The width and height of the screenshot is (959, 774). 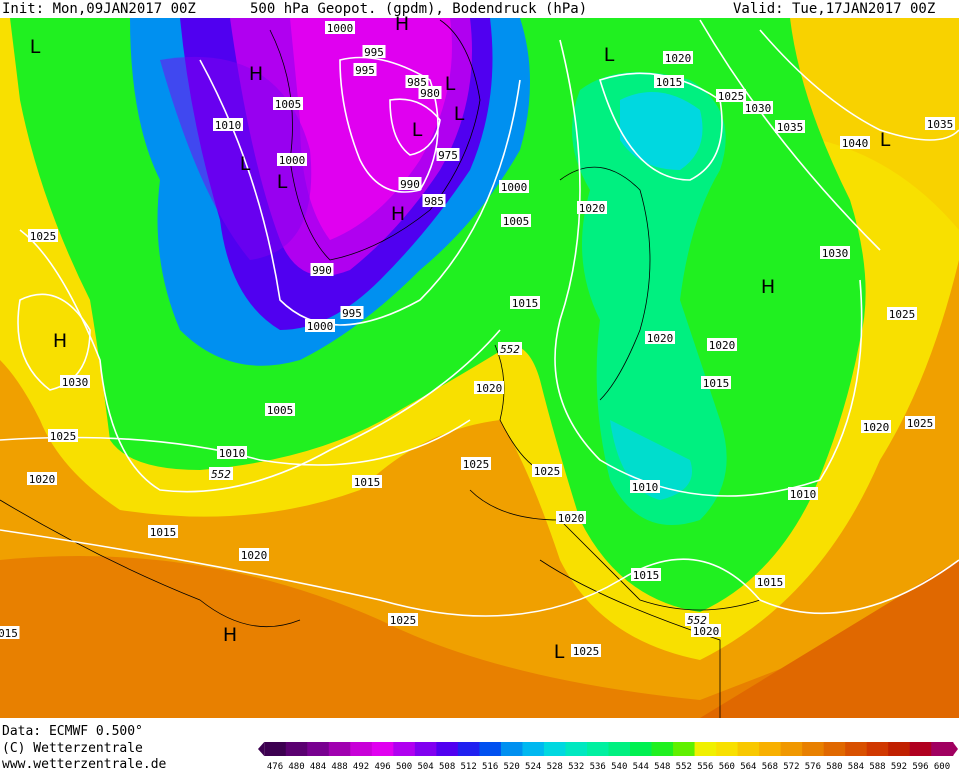 I want to click on coastline-greenland, so click(x=375, y=140).